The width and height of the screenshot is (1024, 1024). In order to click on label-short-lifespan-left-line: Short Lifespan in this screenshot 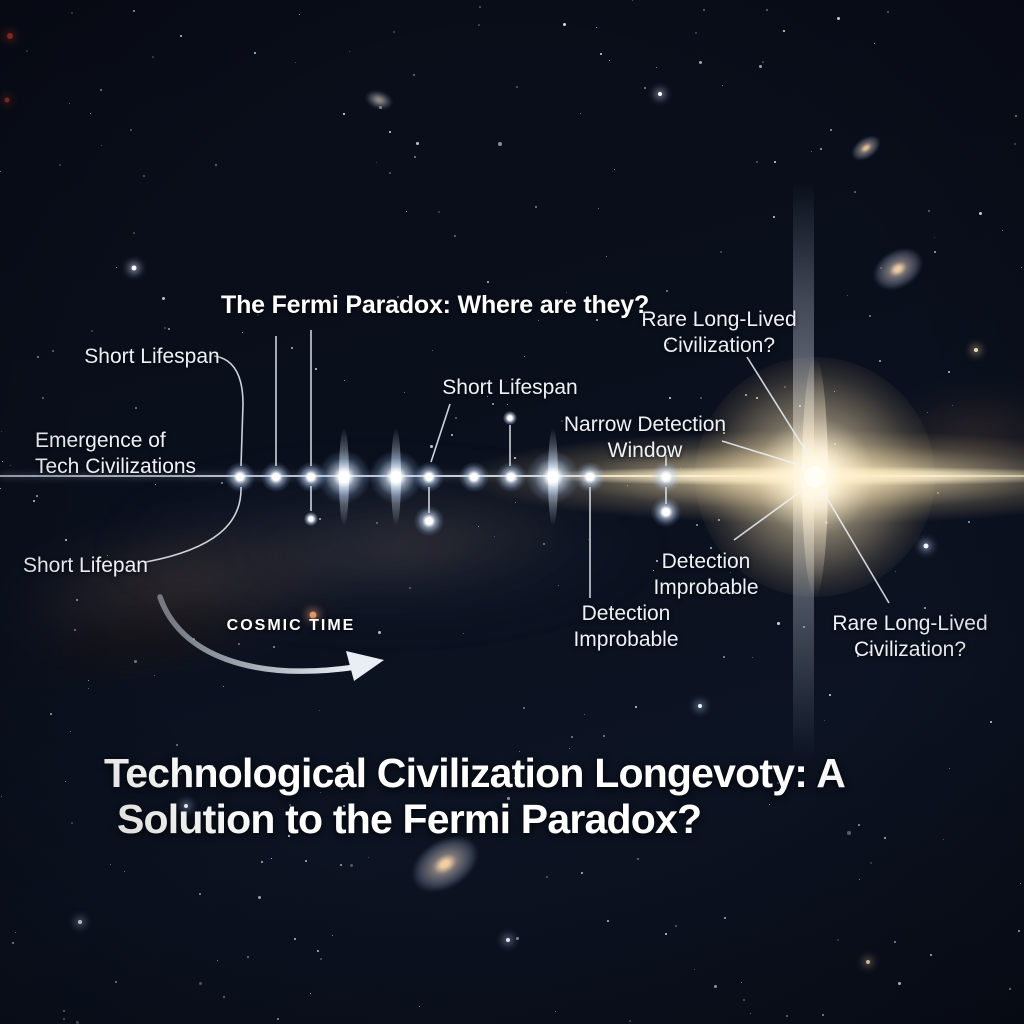, I will do `click(151, 357)`.